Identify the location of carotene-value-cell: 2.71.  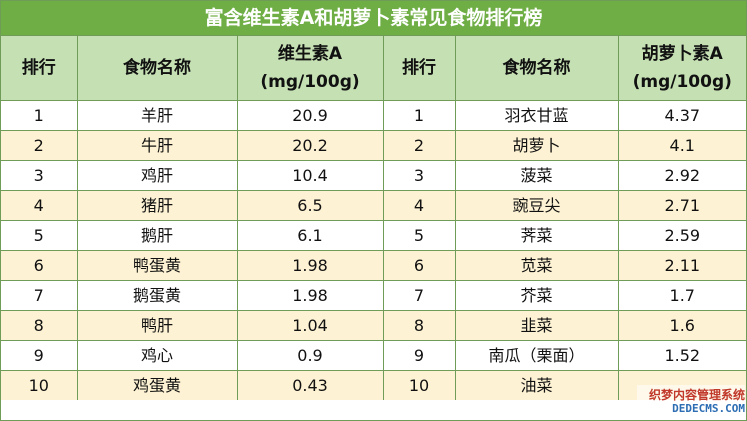
(681, 205).